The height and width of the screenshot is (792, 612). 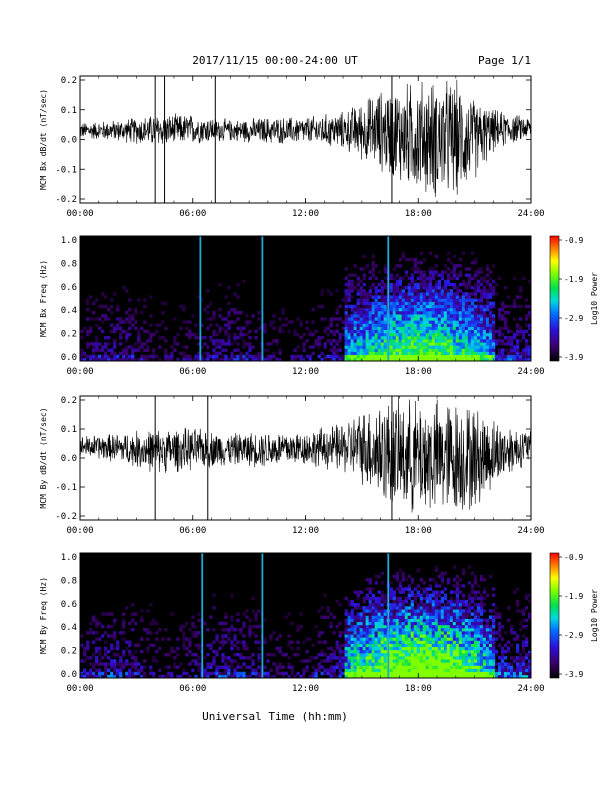 I want to click on y-tick-label-2-2: 0.0, so click(x=69, y=459).